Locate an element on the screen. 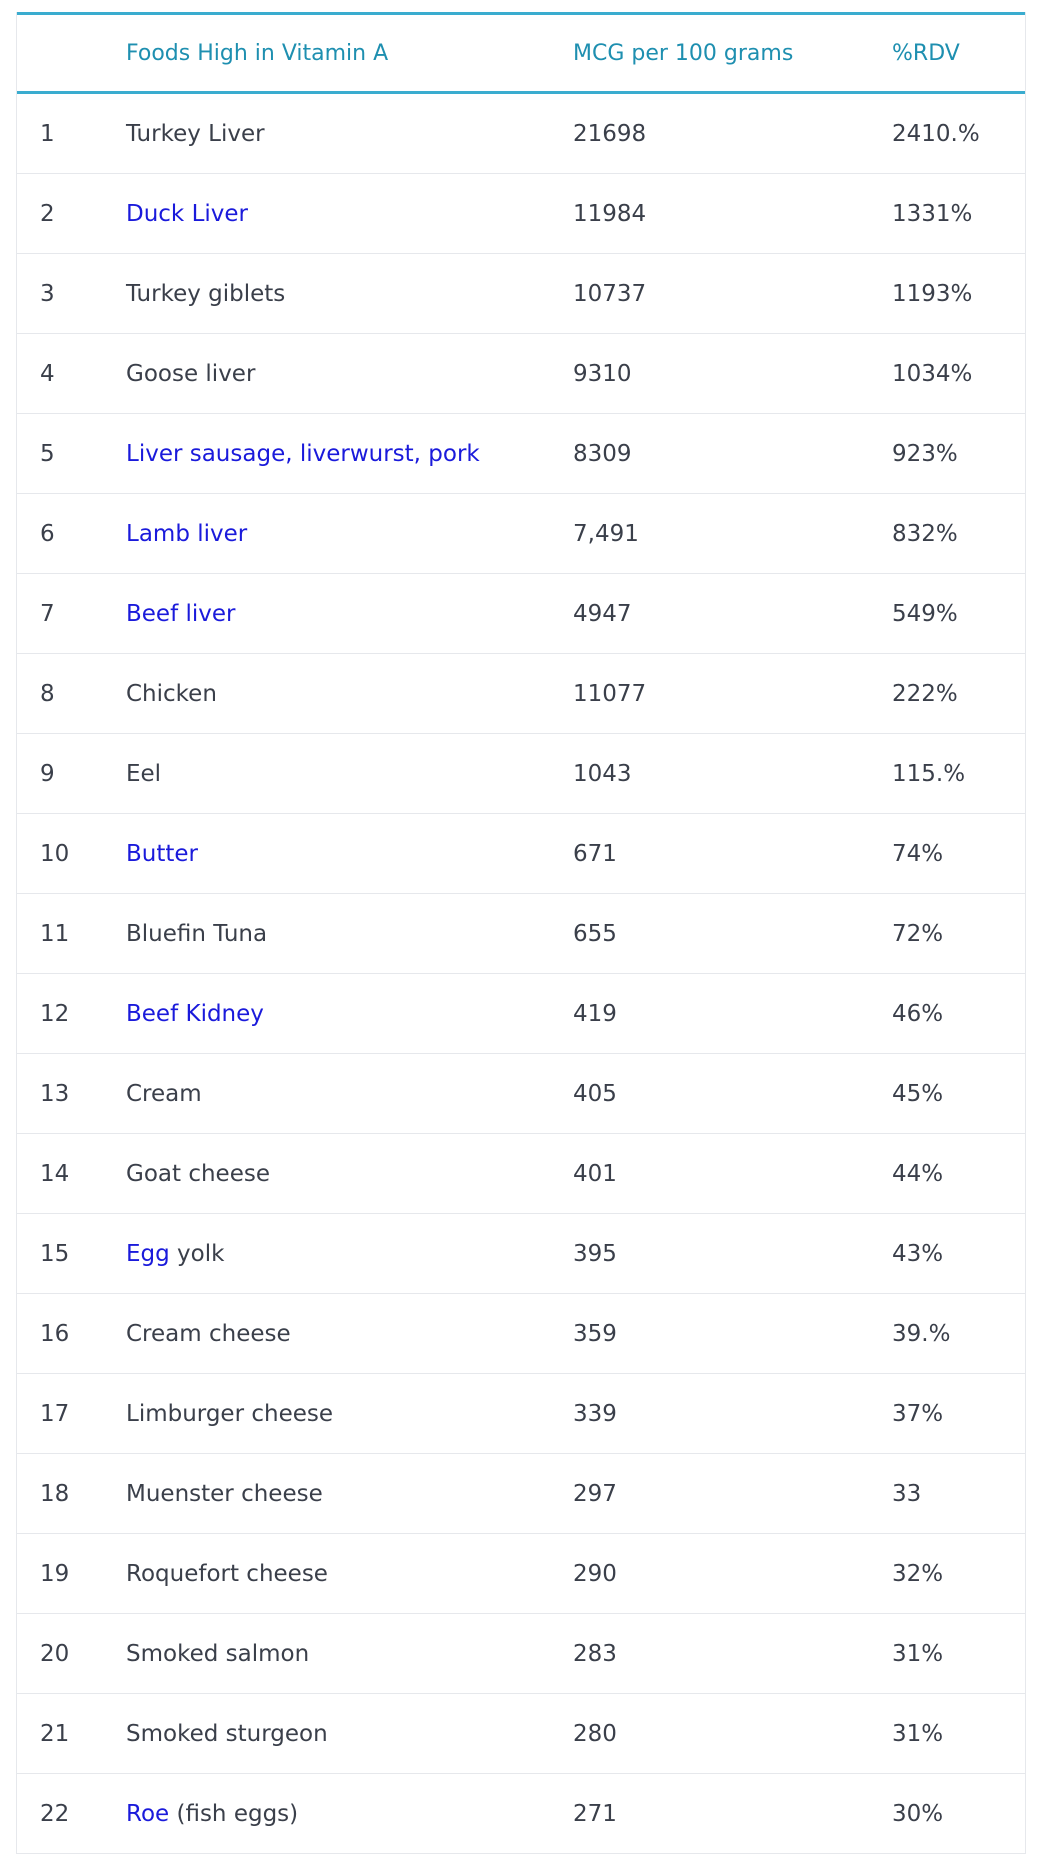  food-name-cell: Turkey Liver is located at coordinates (349, 134).